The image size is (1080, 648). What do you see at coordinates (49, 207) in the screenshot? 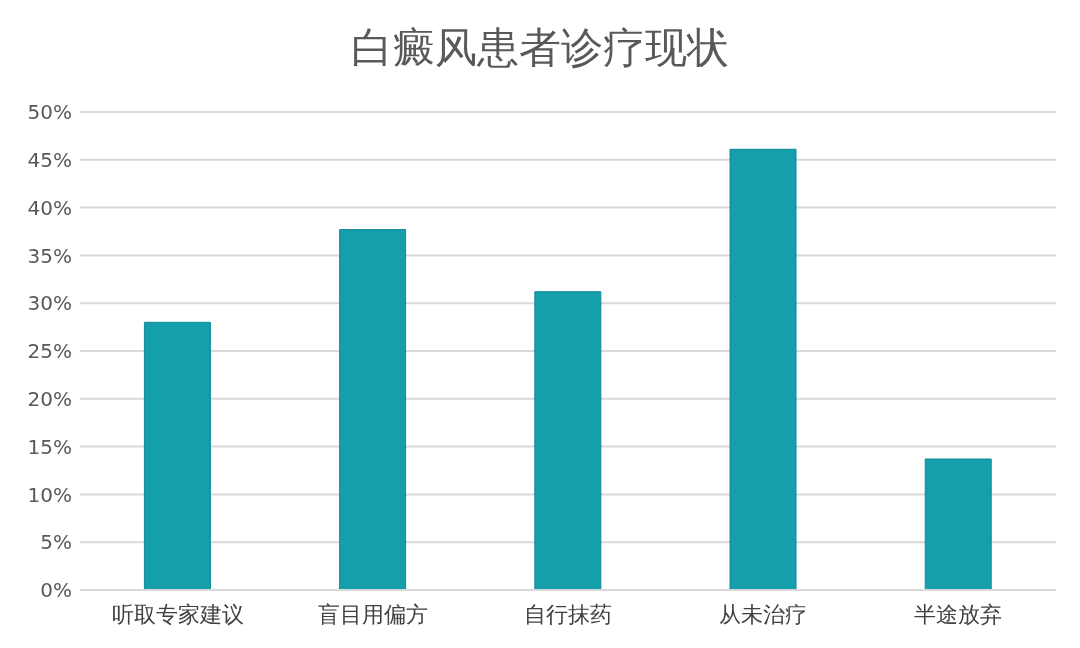
I see `y-tick-label: 40%` at bounding box center [49, 207].